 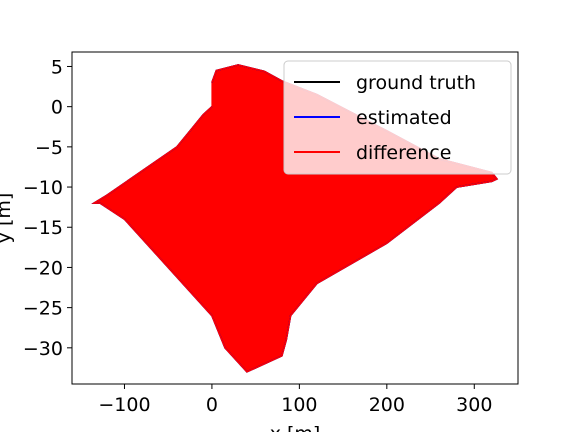 I want to click on x-axis-label: x [m], so click(x=295, y=427).